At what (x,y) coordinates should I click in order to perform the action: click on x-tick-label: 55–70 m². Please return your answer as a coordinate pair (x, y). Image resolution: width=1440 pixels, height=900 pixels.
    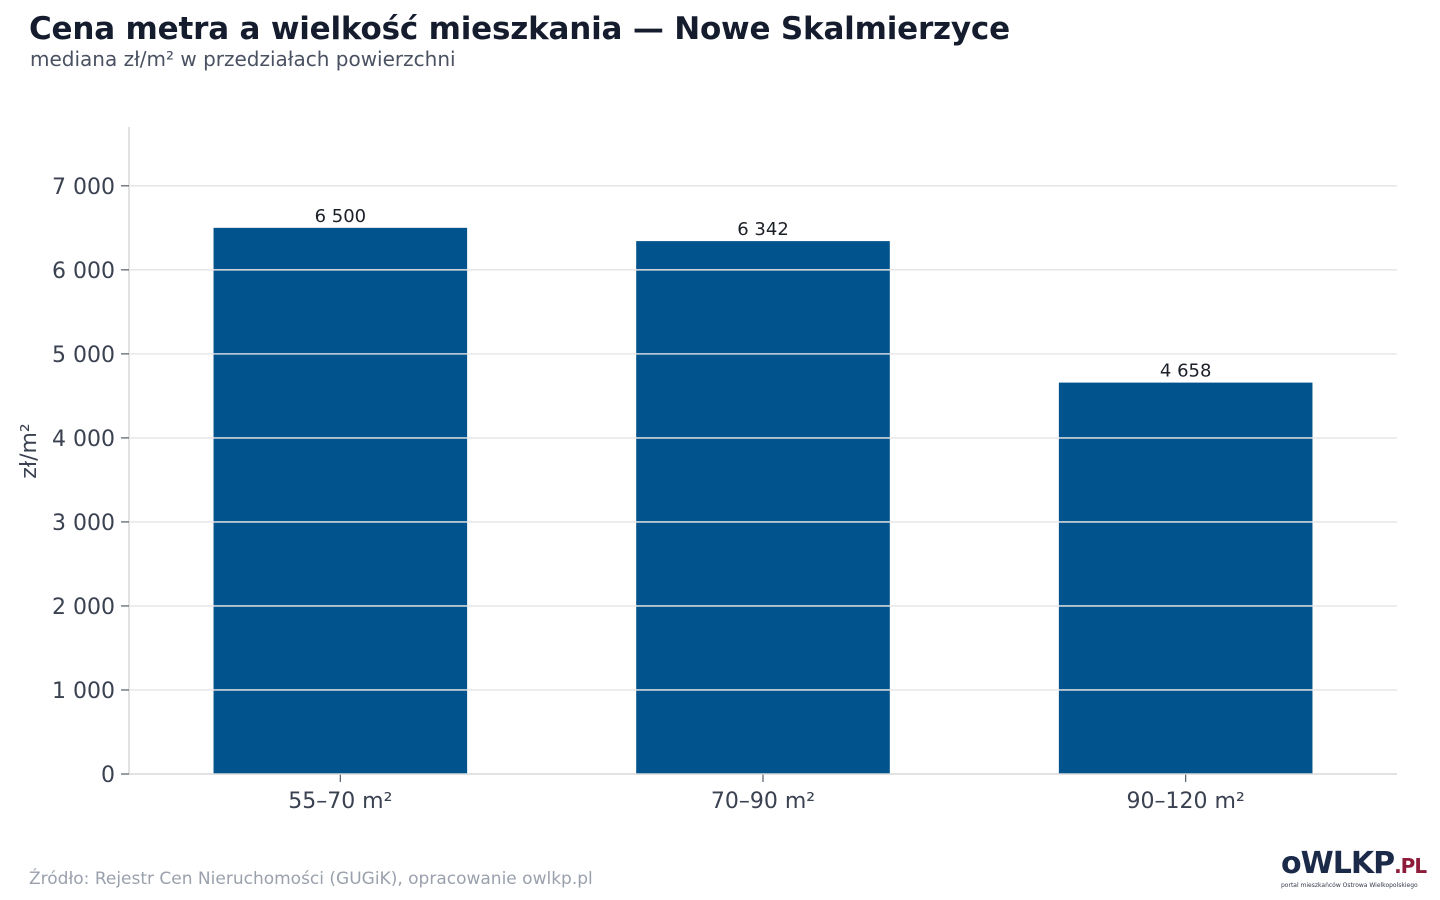
    Looking at the image, I should click on (340, 801).